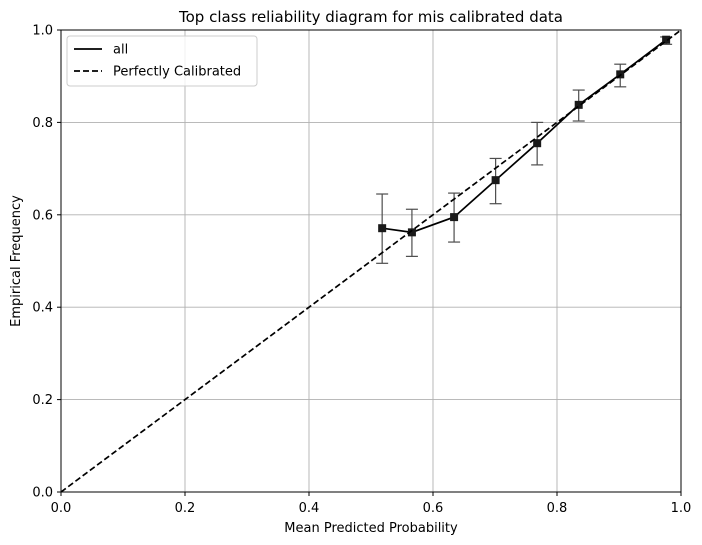  I want to click on y-tick-label: 0.4, so click(42, 308).